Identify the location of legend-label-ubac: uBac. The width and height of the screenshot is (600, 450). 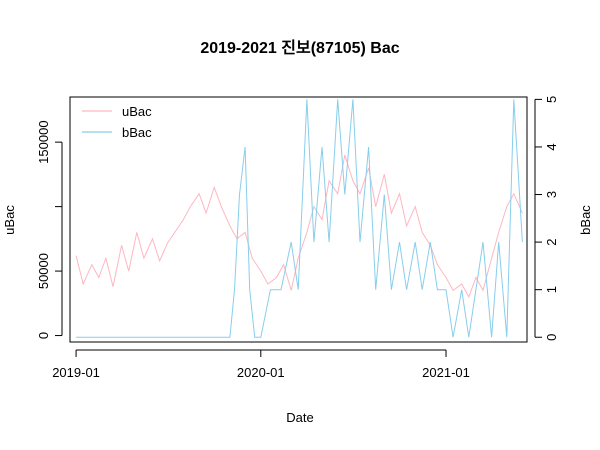
(137, 111).